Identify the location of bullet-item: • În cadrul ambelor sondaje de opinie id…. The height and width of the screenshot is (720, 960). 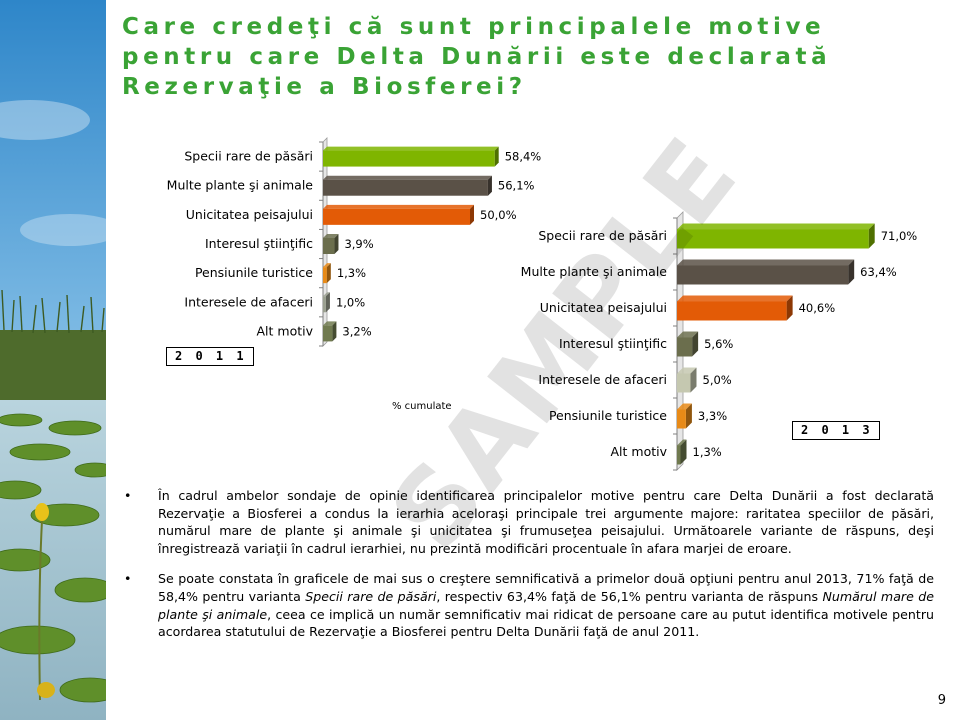
(528, 522).